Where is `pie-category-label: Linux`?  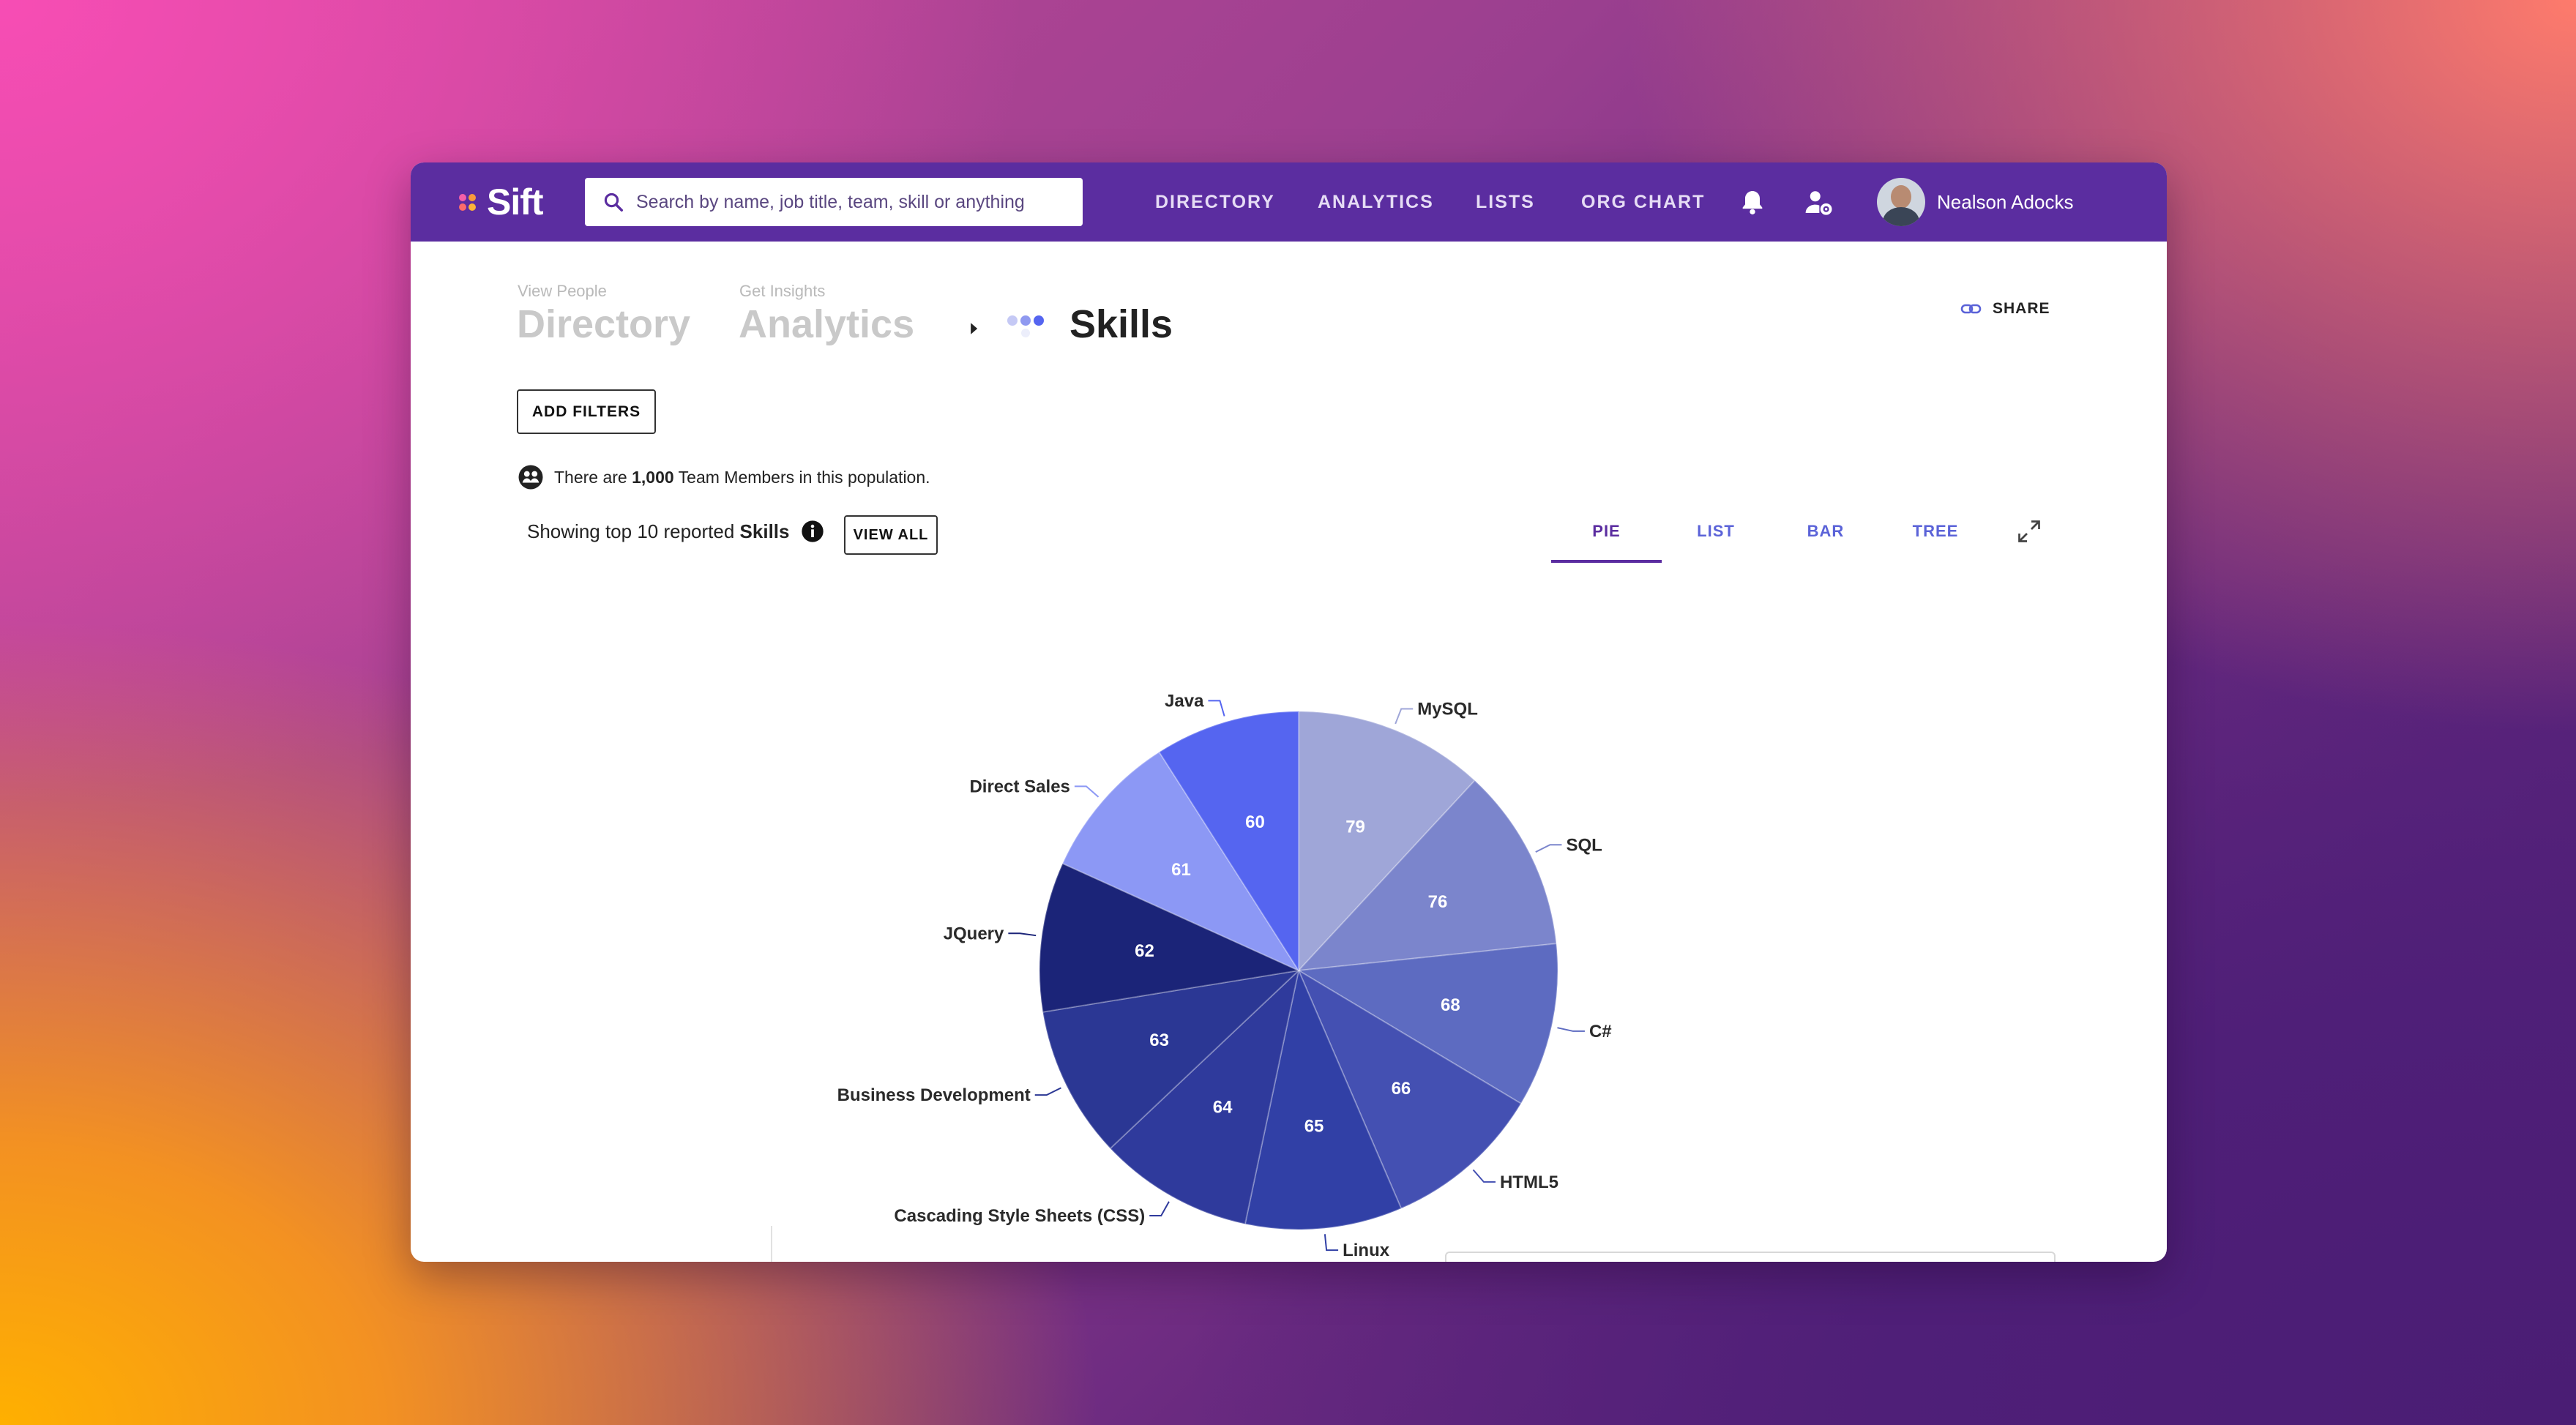
pie-category-label: Linux is located at coordinates (1366, 1250).